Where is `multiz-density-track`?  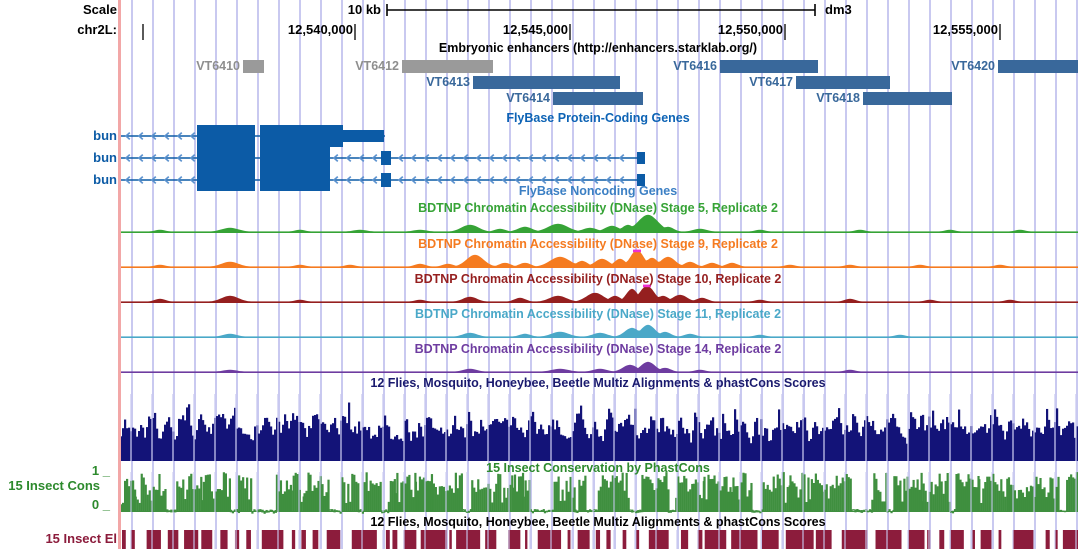
multiz-density-track is located at coordinates (599, 427).